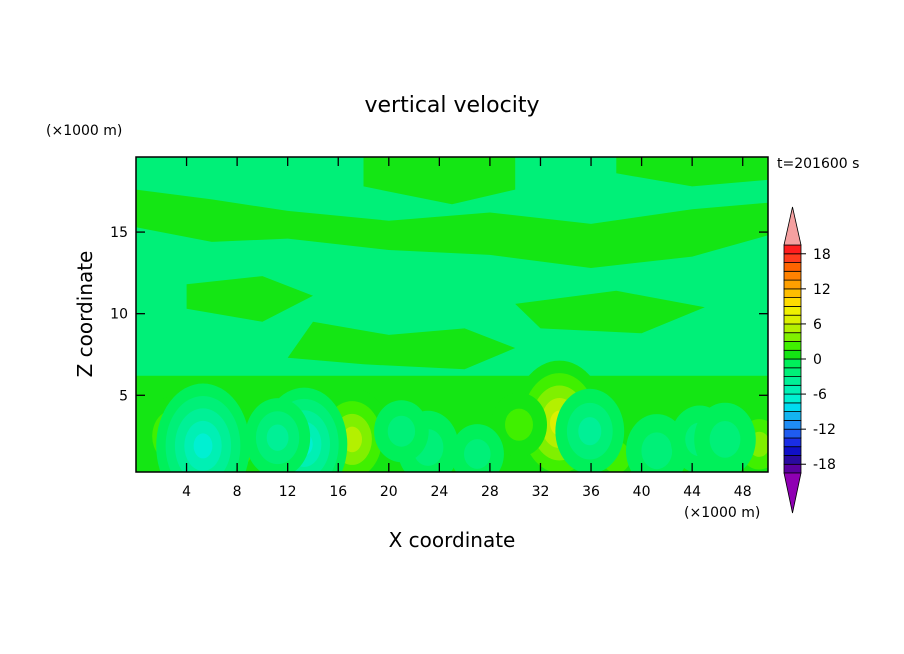 This screenshot has width=904, height=654. I want to click on colorbar-tick-label: -18, so click(824, 465).